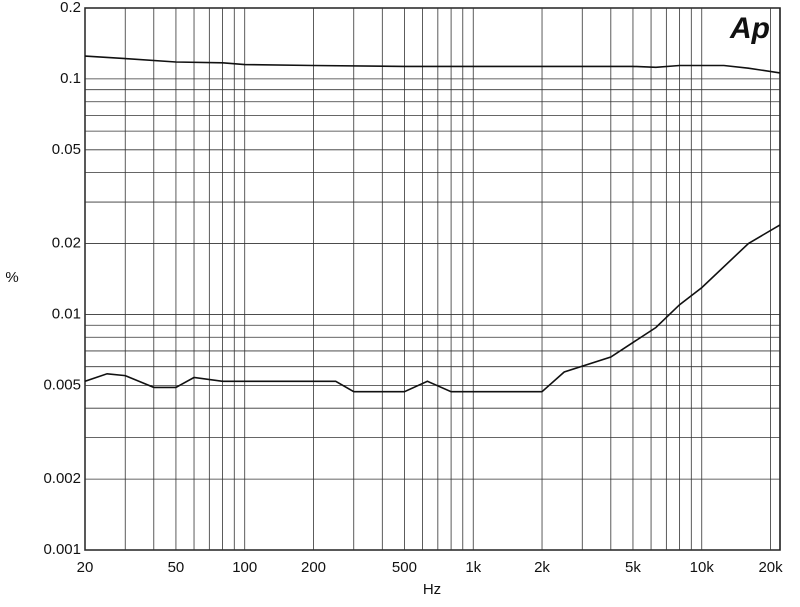 The height and width of the screenshot is (607, 800). I want to click on x-tick-label: 200, so click(313, 567).